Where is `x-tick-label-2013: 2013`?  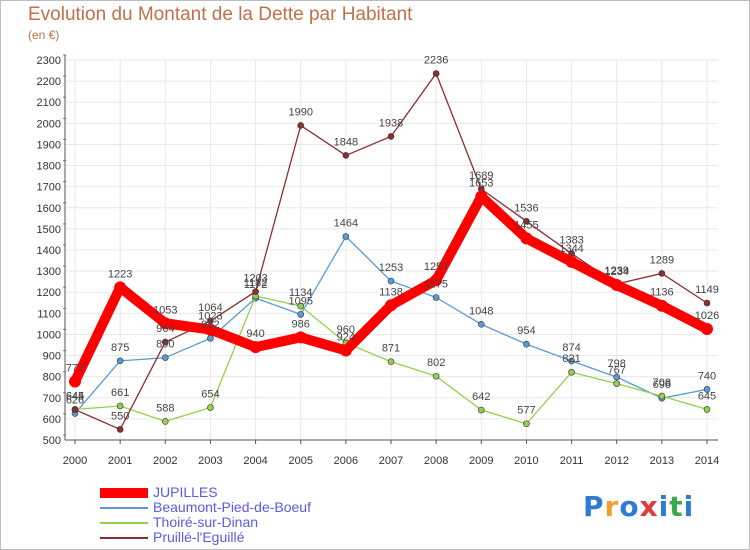
x-tick-label-2013: 2013 is located at coordinates (662, 461).